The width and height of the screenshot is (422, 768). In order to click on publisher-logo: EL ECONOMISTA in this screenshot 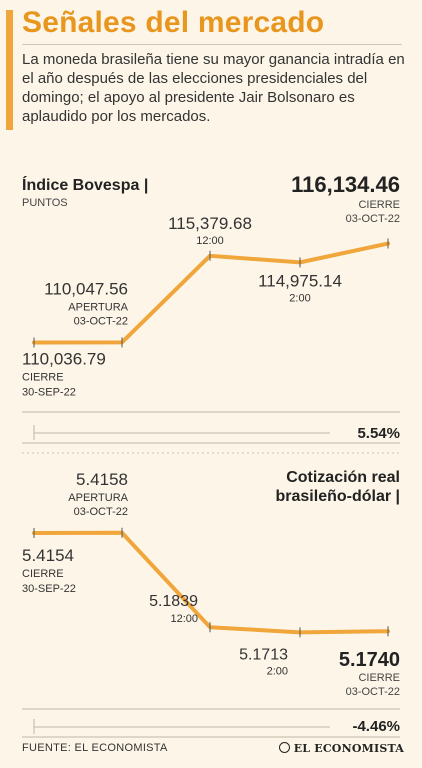, I will do `click(341, 748)`.